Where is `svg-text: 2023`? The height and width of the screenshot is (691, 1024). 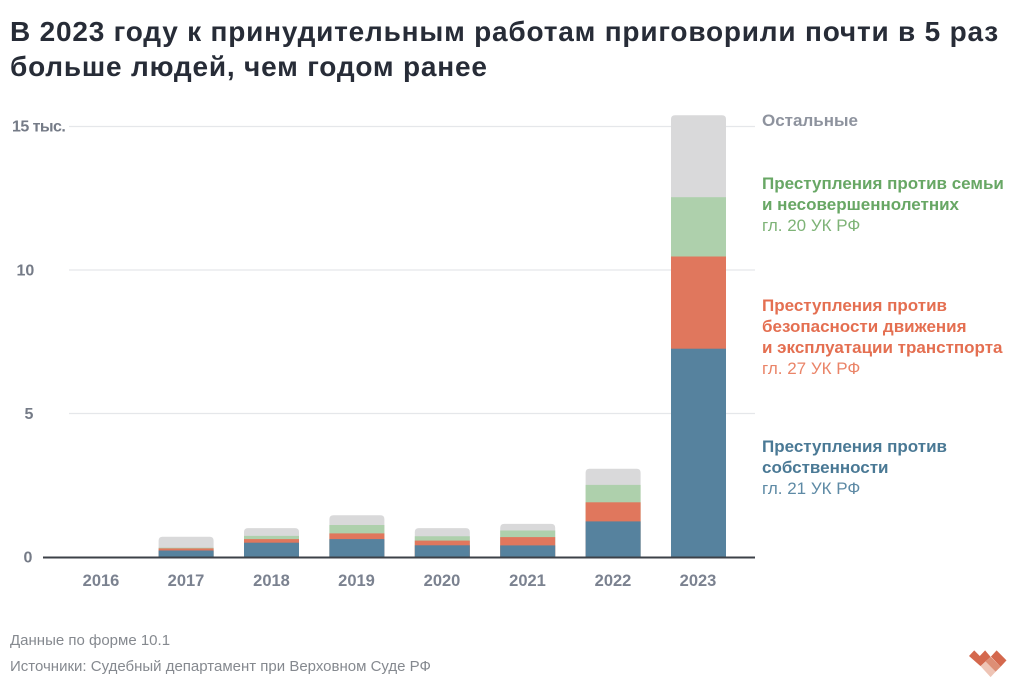 svg-text: 2023 is located at coordinates (698, 581).